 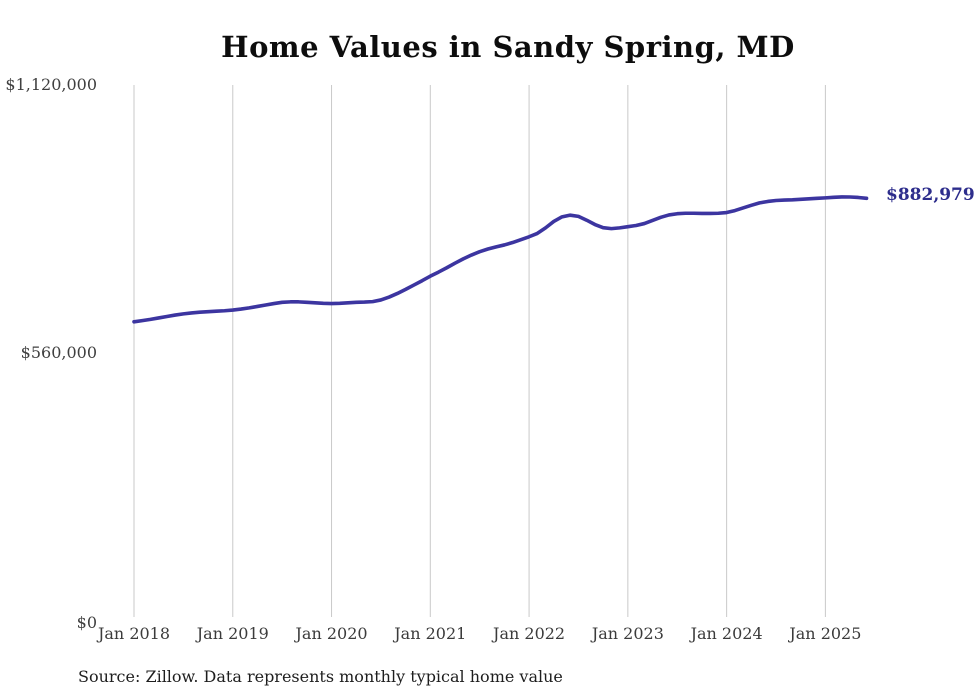 I want to click on final-value-label: $882,979, so click(x=930, y=195).